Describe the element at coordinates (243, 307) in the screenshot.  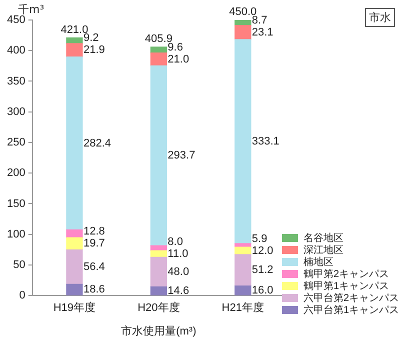
I see `x-tick-label: H21年度` at that location.